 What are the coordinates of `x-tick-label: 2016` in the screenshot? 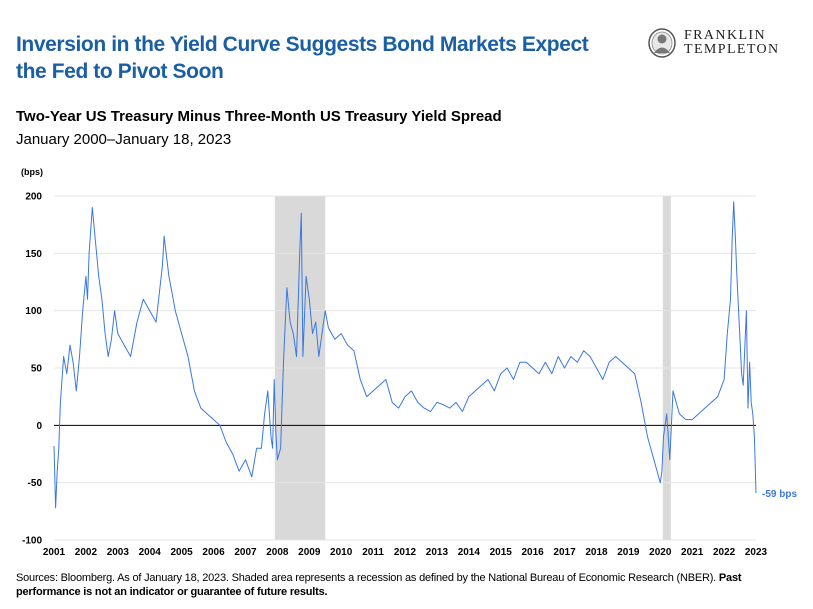 It's located at (533, 552).